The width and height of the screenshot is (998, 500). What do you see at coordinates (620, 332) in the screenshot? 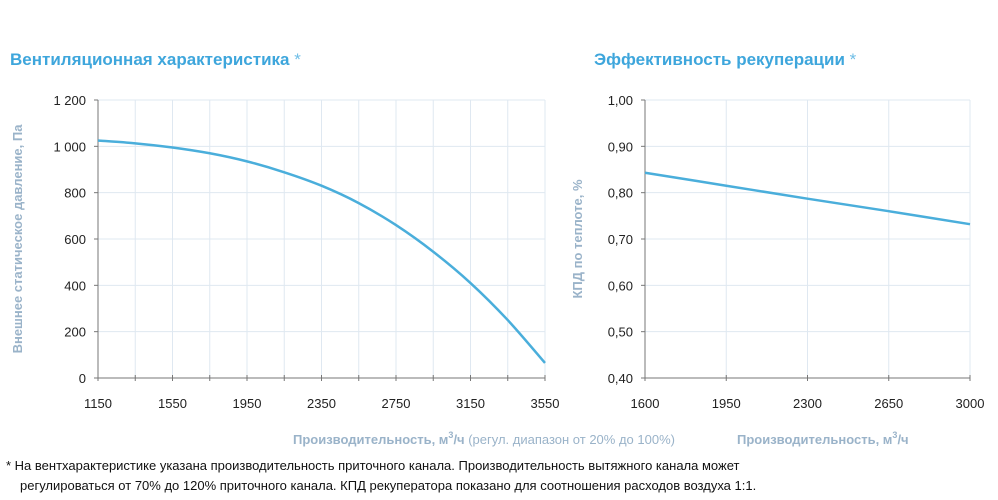
I see `y-tick-label: 0,50` at bounding box center [620, 332].